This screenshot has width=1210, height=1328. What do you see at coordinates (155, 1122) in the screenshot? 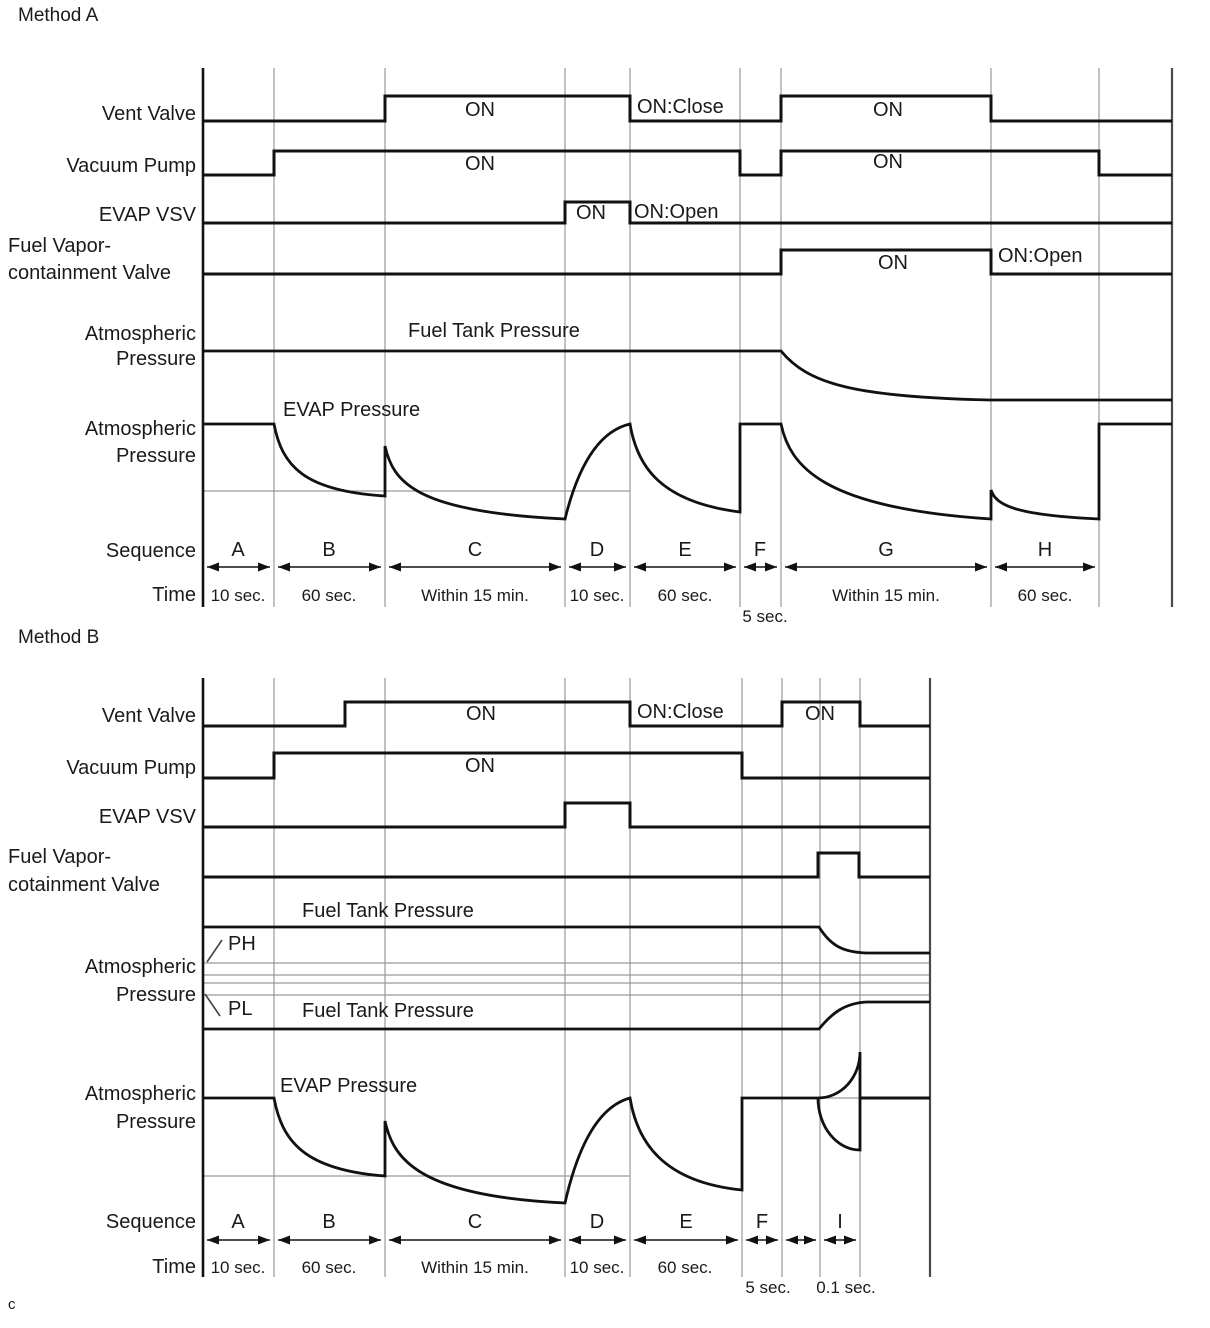
I see `method-b-atmospheric-2-label-line2: Pressure` at bounding box center [155, 1122].